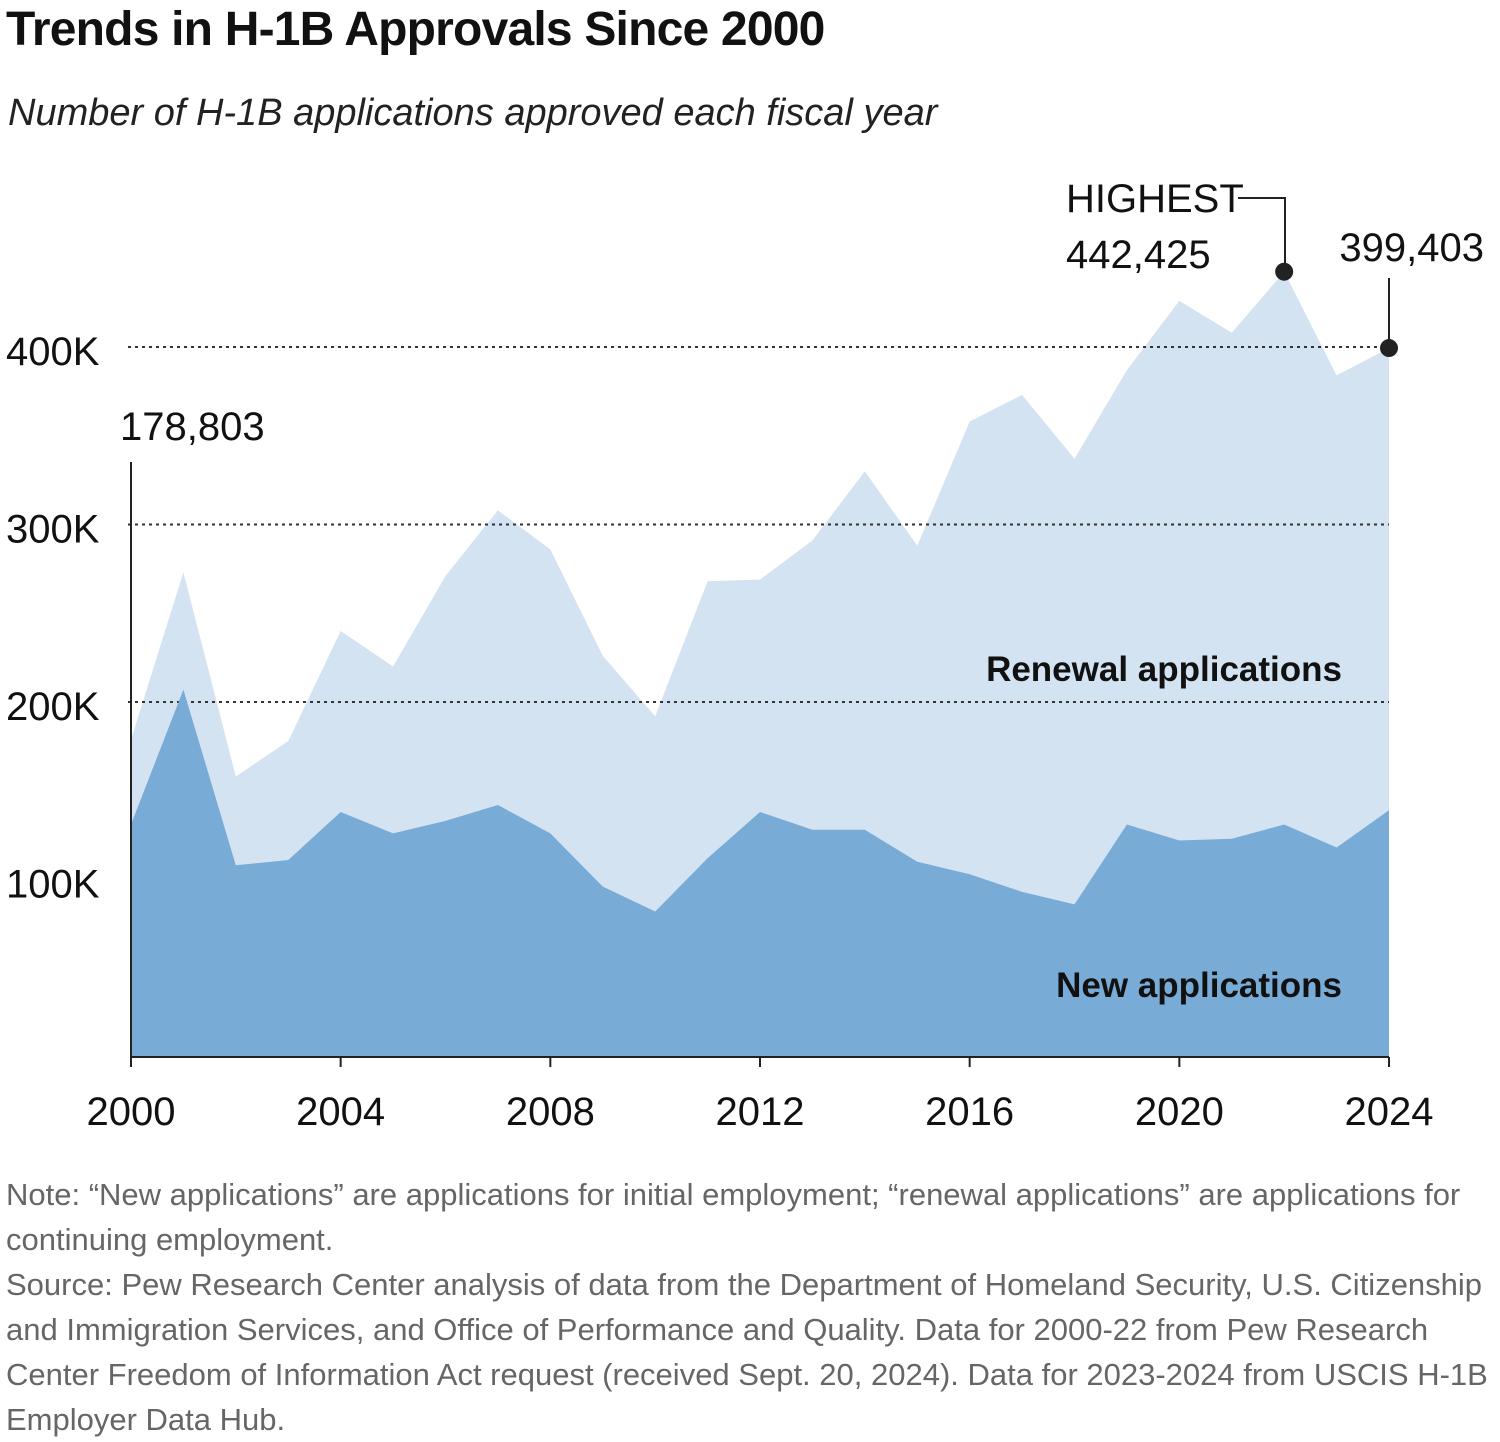  What do you see at coordinates (969, 1112) in the screenshot?
I see `x-tick-label-2016: 2016` at bounding box center [969, 1112].